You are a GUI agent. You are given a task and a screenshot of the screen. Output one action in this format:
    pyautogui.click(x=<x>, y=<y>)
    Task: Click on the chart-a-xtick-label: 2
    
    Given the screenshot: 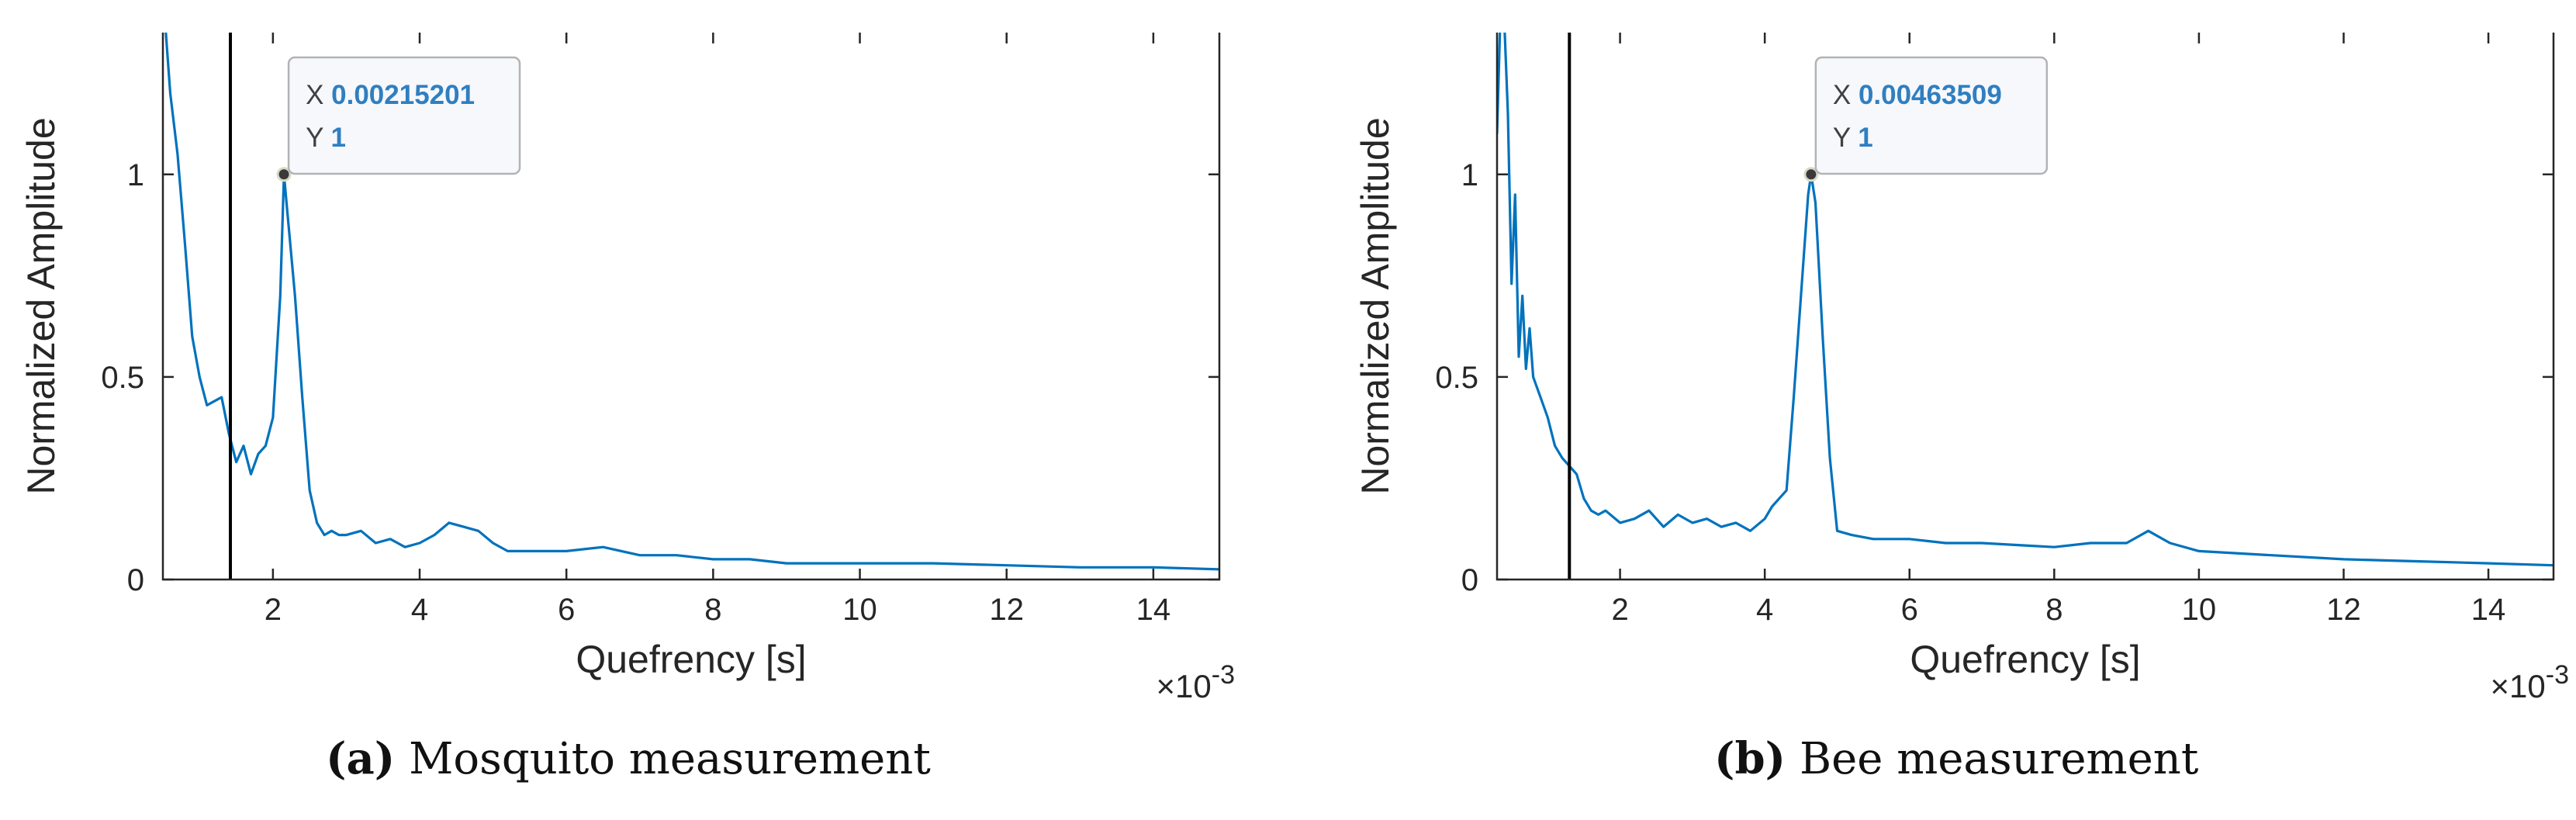 What is the action you would take?
    pyautogui.click(x=273, y=610)
    